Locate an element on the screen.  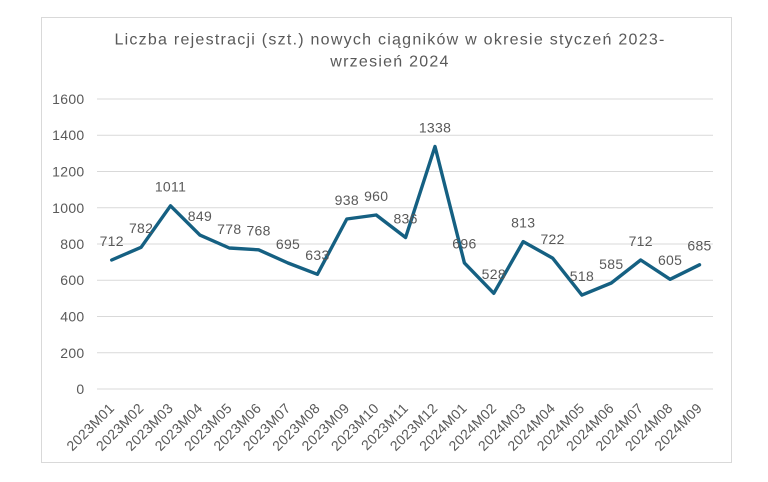
svg-text: 1600 is located at coordinates (68, 99).